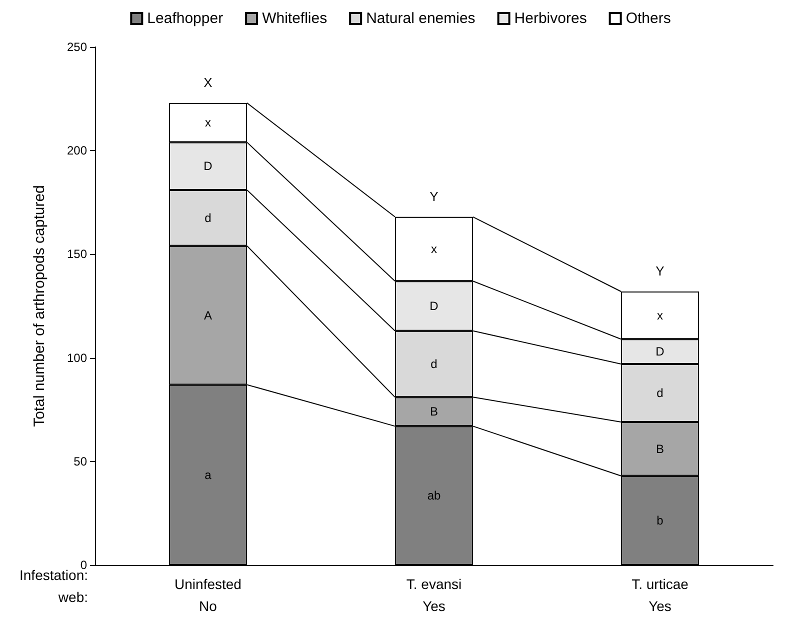 The width and height of the screenshot is (801, 628). I want to click on data-label: ab, so click(434, 495).